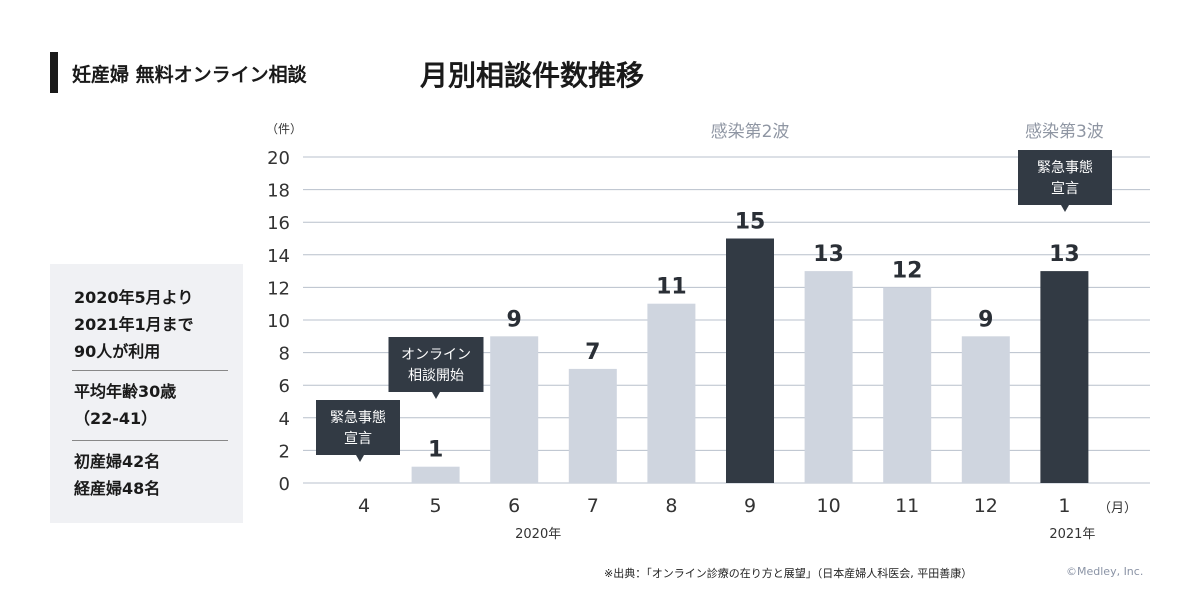  Describe the element at coordinates (750, 506) in the screenshot. I see `x-tick-label: 9` at that location.